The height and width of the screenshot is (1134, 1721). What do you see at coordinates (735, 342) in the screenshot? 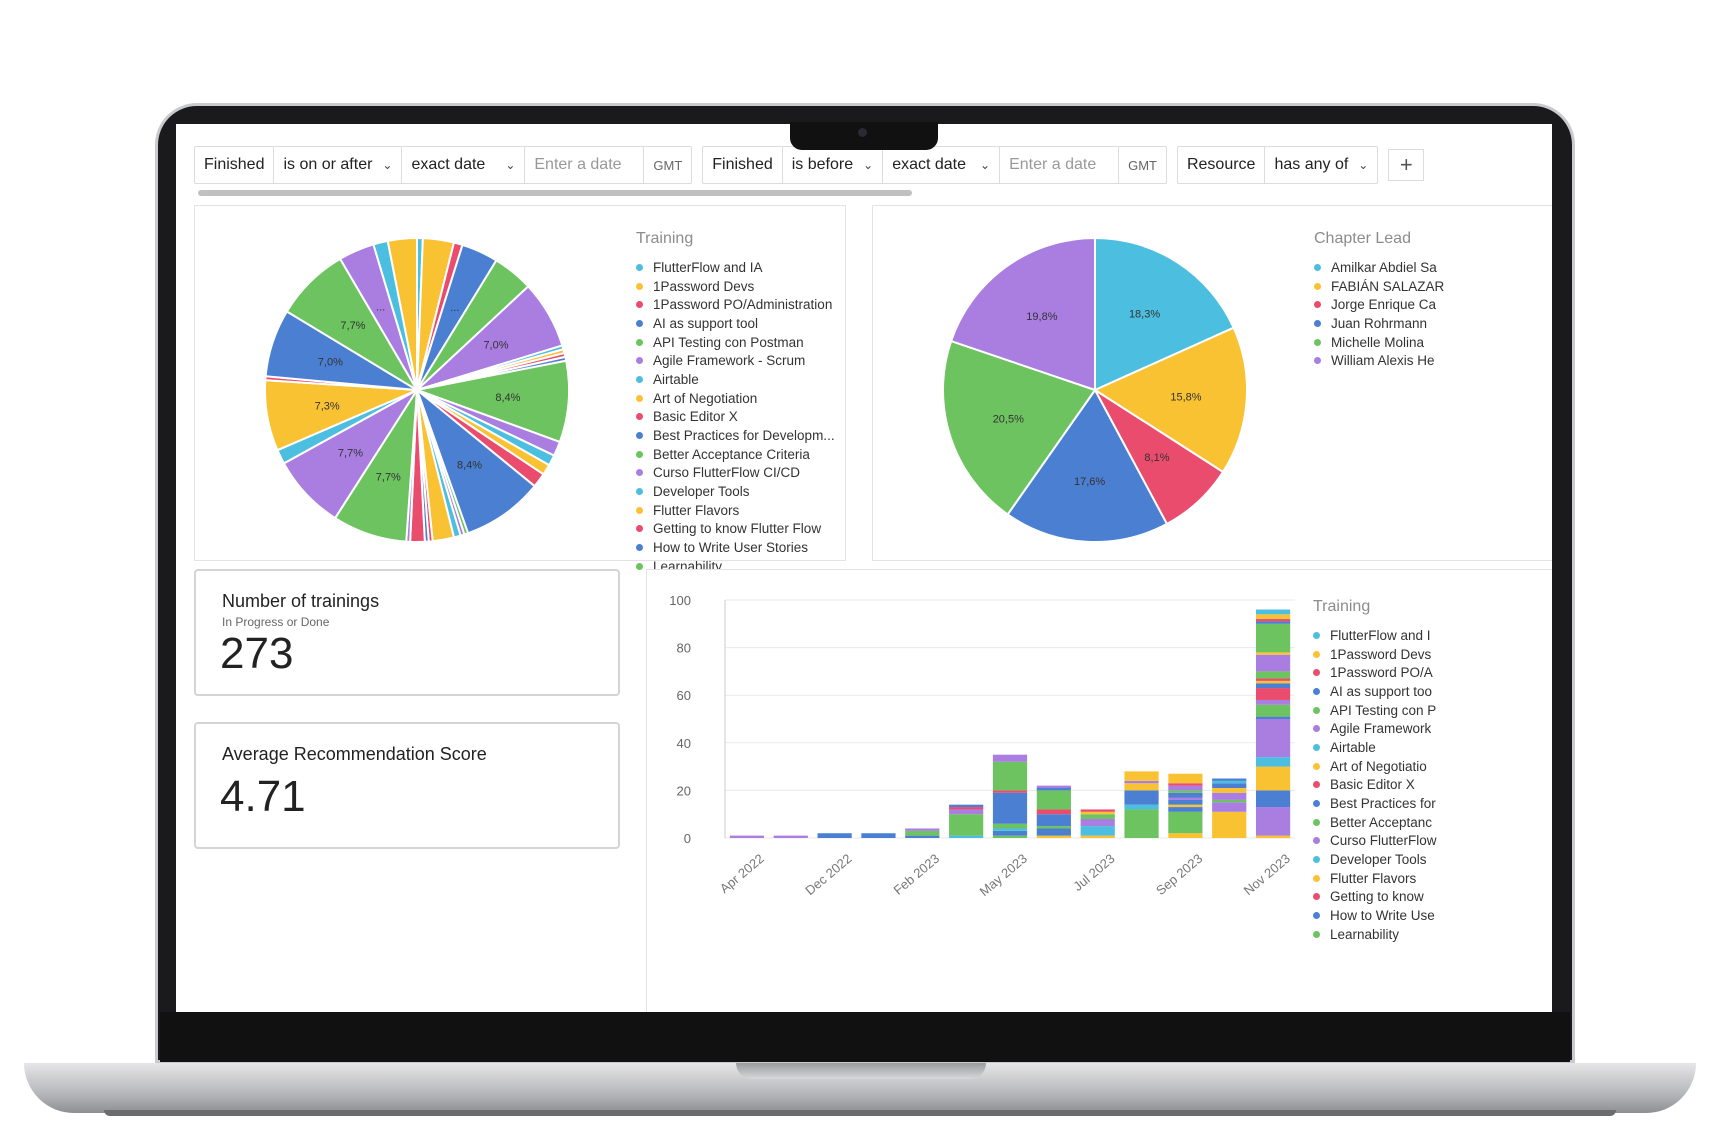
I see `legend-item: API Testing con Postman` at bounding box center [735, 342].